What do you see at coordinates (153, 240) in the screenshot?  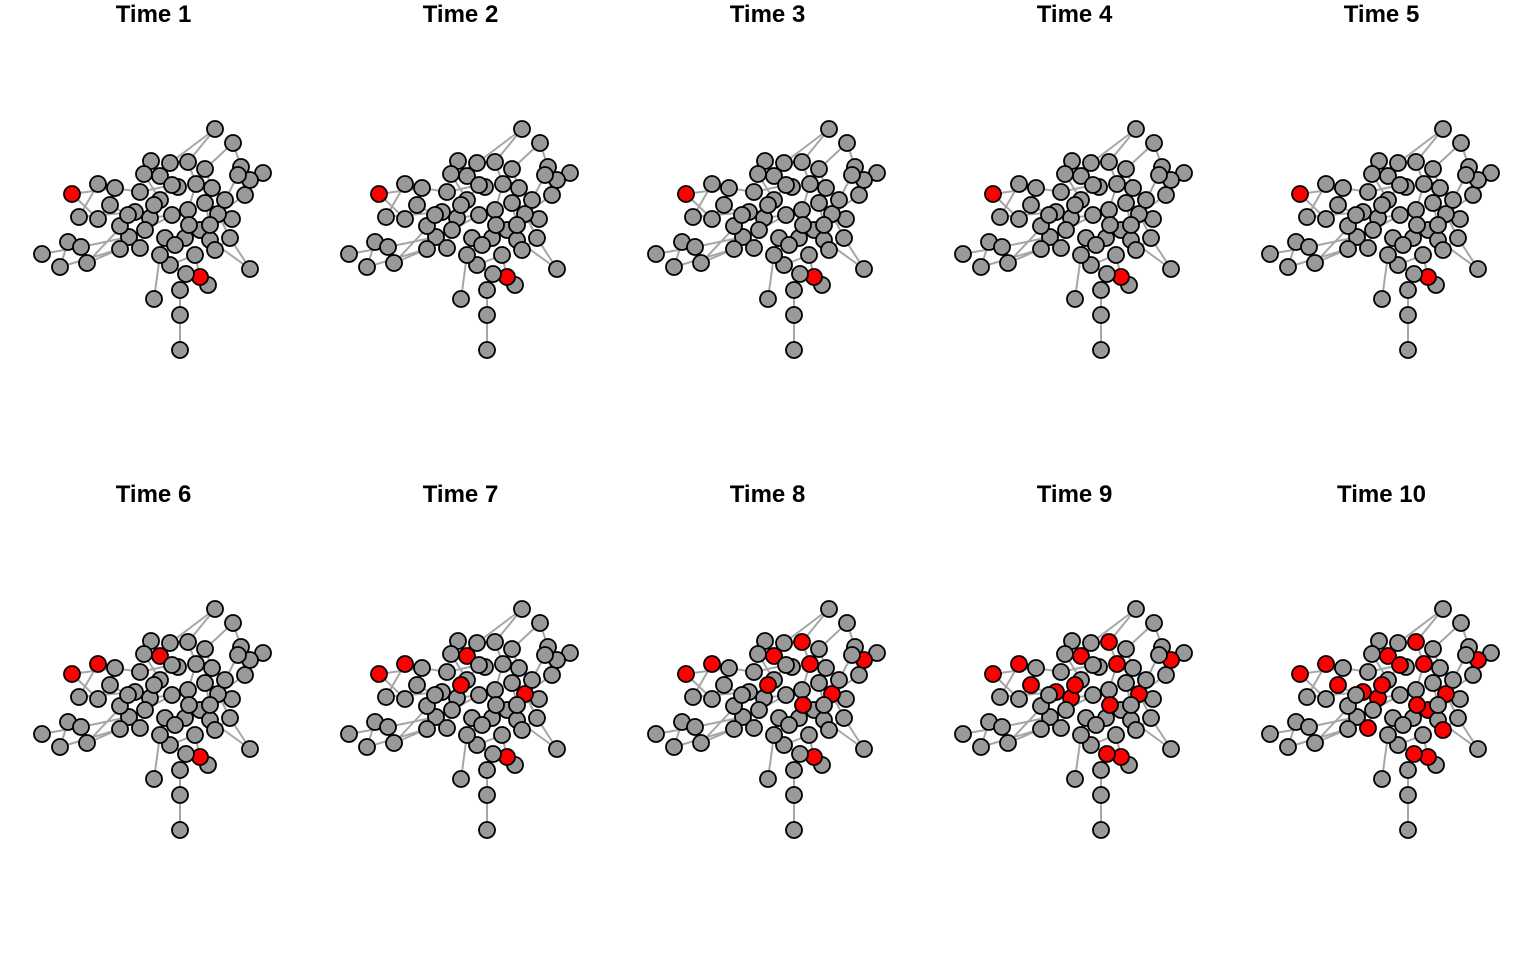 I see `network-panel: Time 1` at bounding box center [153, 240].